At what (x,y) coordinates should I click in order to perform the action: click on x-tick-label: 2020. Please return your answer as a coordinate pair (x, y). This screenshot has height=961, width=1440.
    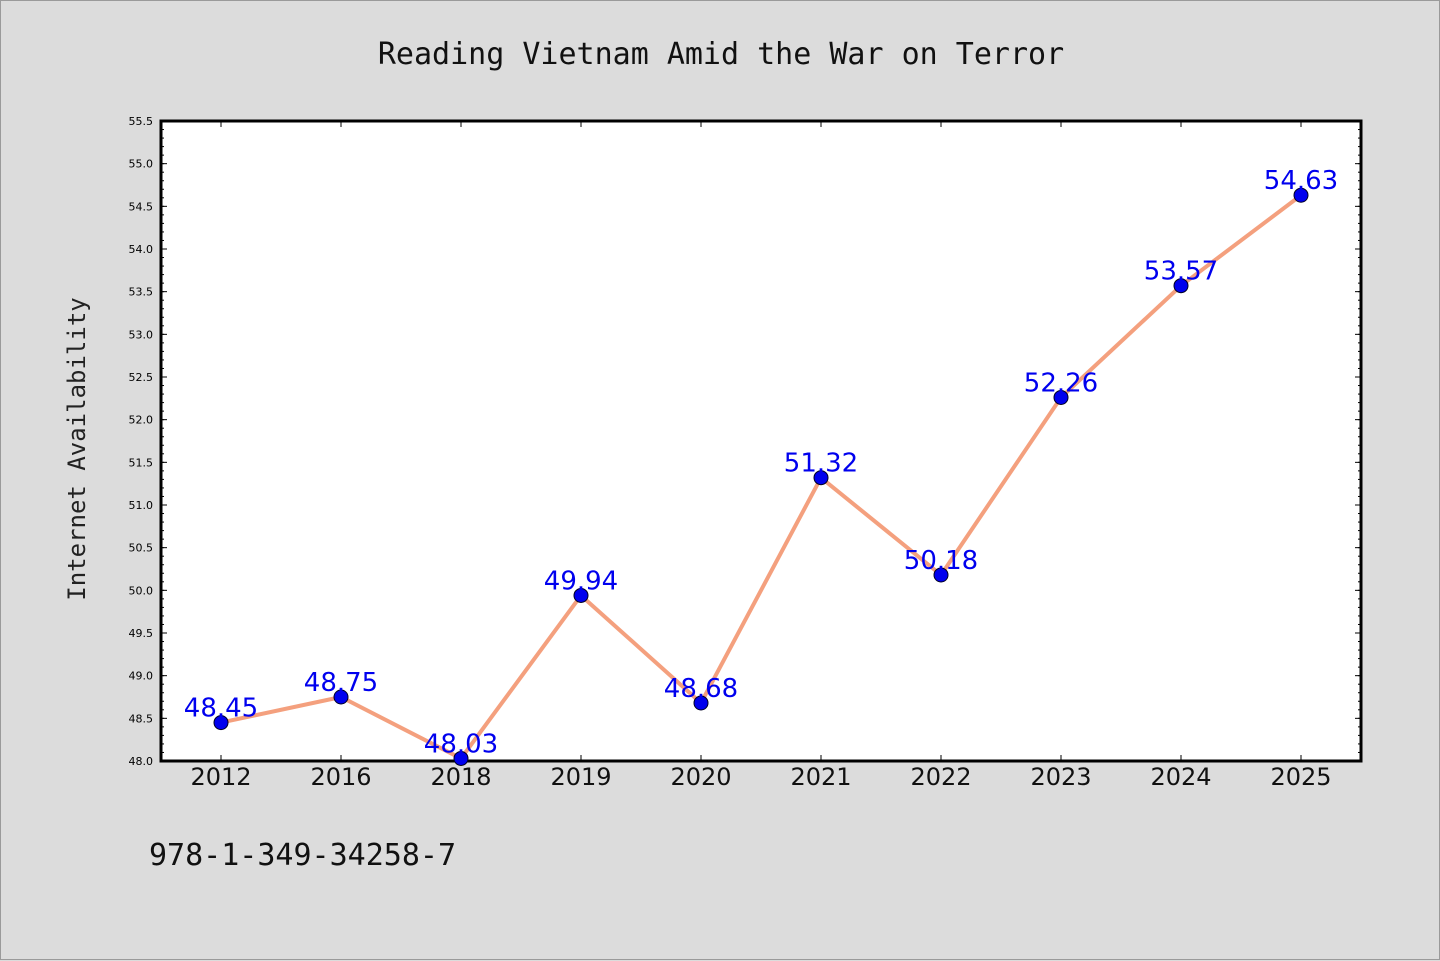
    Looking at the image, I should click on (700, 777).